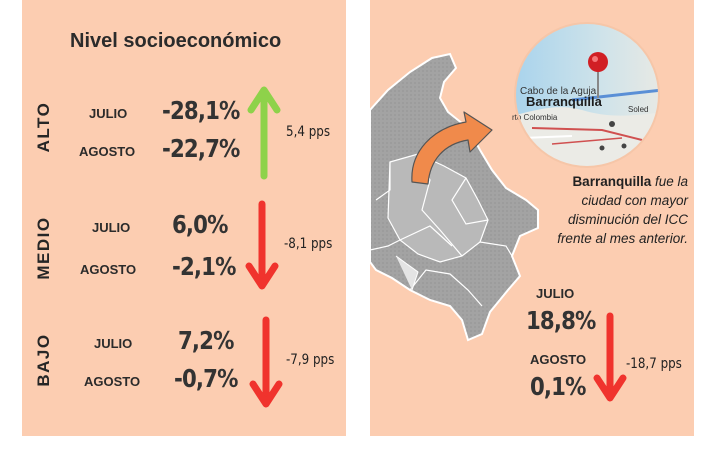  I want to click on group-label-medio: MEDIO, so click(43, 248).